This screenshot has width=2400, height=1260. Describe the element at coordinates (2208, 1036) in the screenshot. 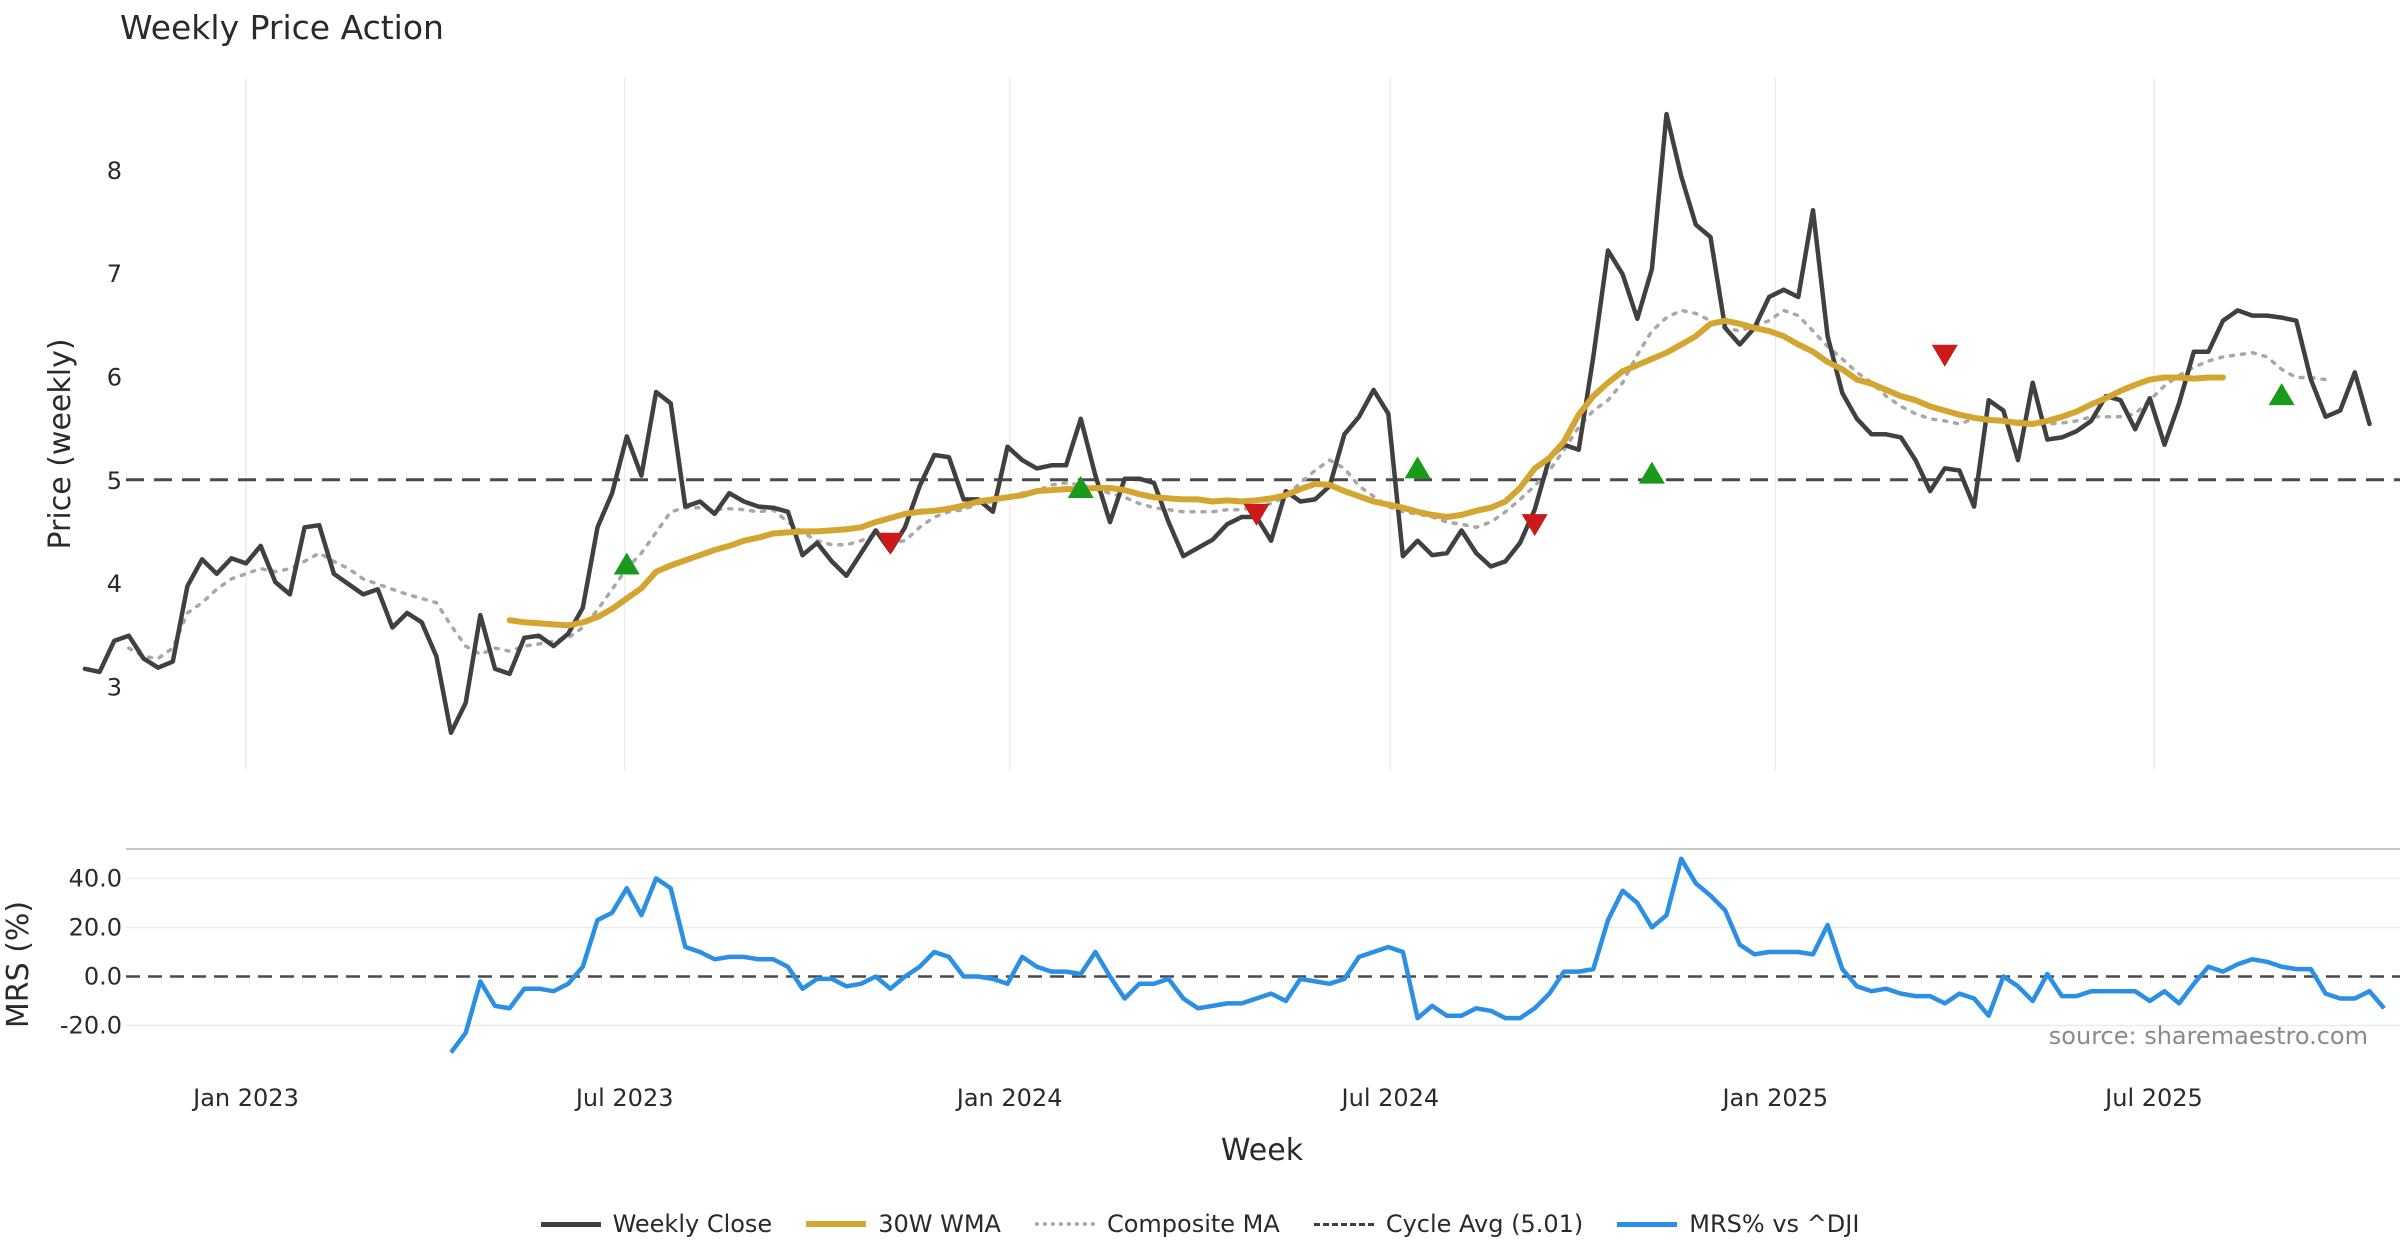

I see `source-credit: source: sharemaestro.com` at that location.